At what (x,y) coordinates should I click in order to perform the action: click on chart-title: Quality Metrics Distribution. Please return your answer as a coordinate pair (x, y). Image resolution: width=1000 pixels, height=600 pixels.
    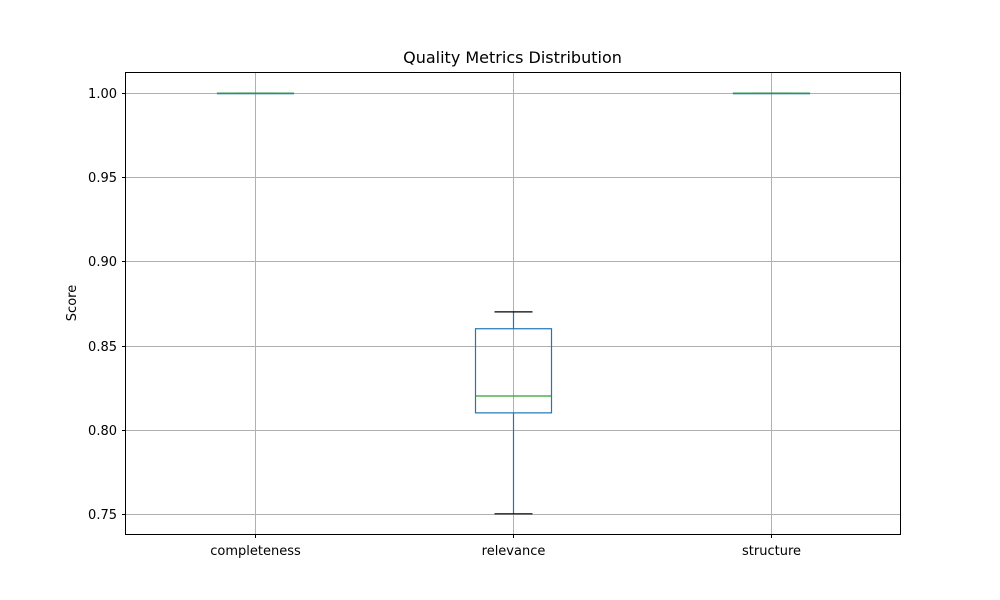
    Looking at the image, I should click on (512, 57).